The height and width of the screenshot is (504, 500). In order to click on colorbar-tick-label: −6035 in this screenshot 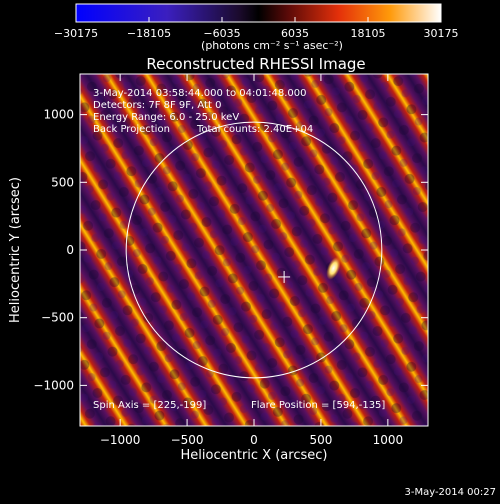, I will do `click(221, 33)`.